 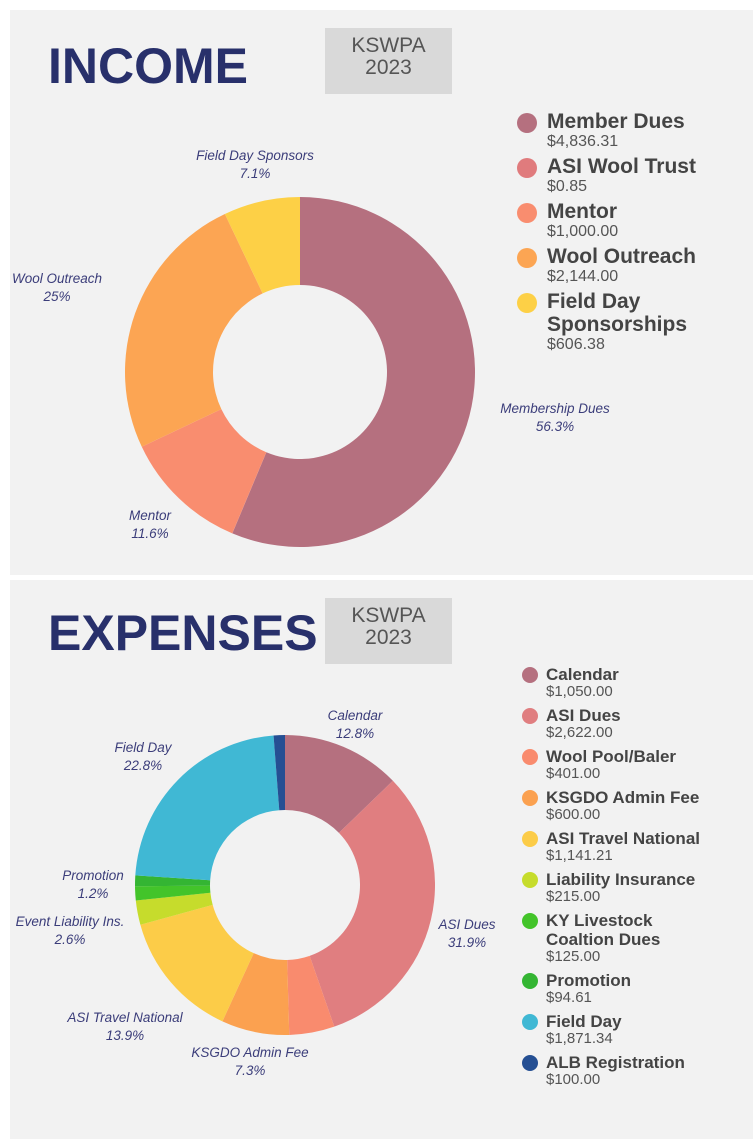 What do you see at coordinates (615, 1062) in the screenshot?
I see `legend-name: ALB Registration` at bounding box center [615, 1062].